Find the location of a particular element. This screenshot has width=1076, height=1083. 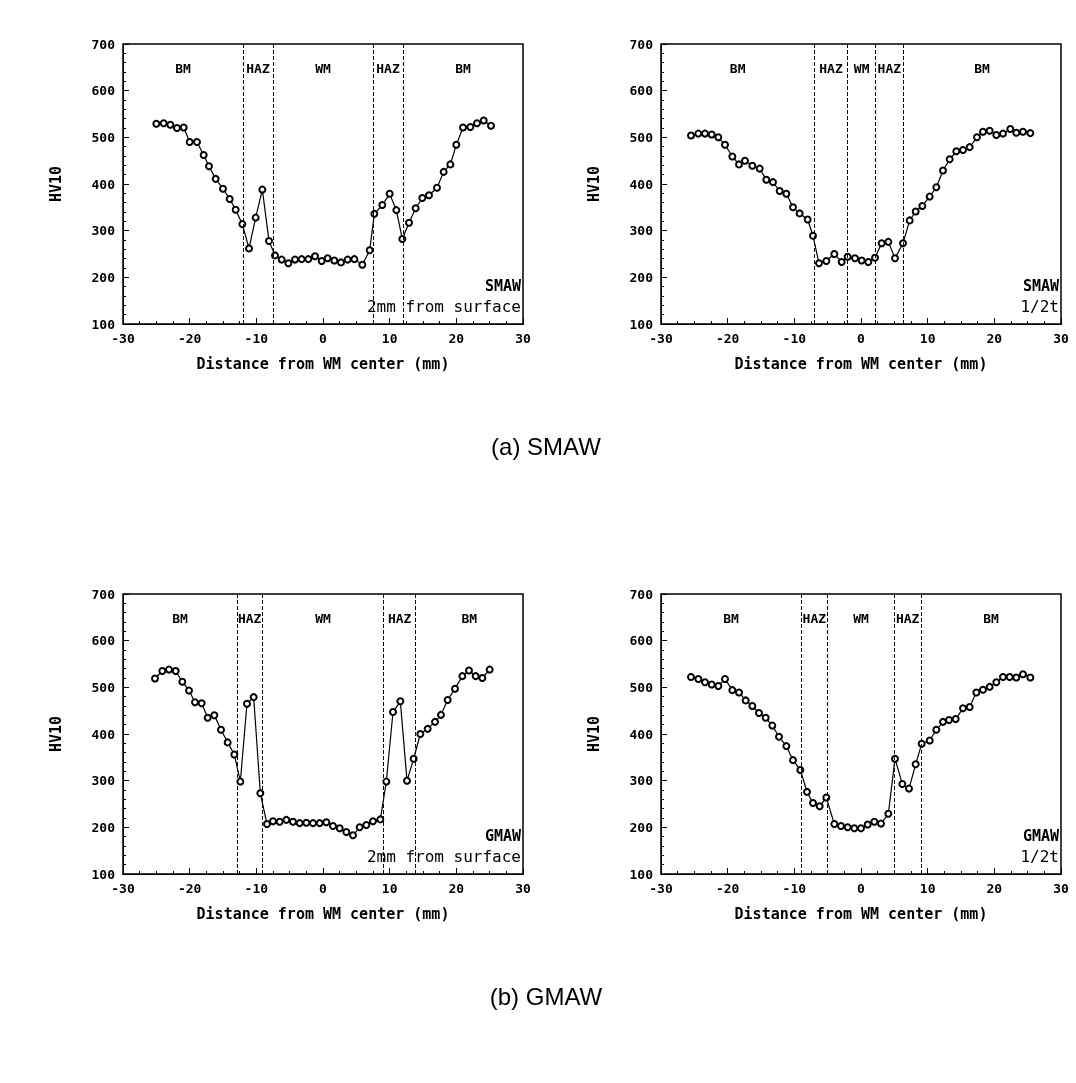

annotation: SMAW is located at coordinates (503, 285).